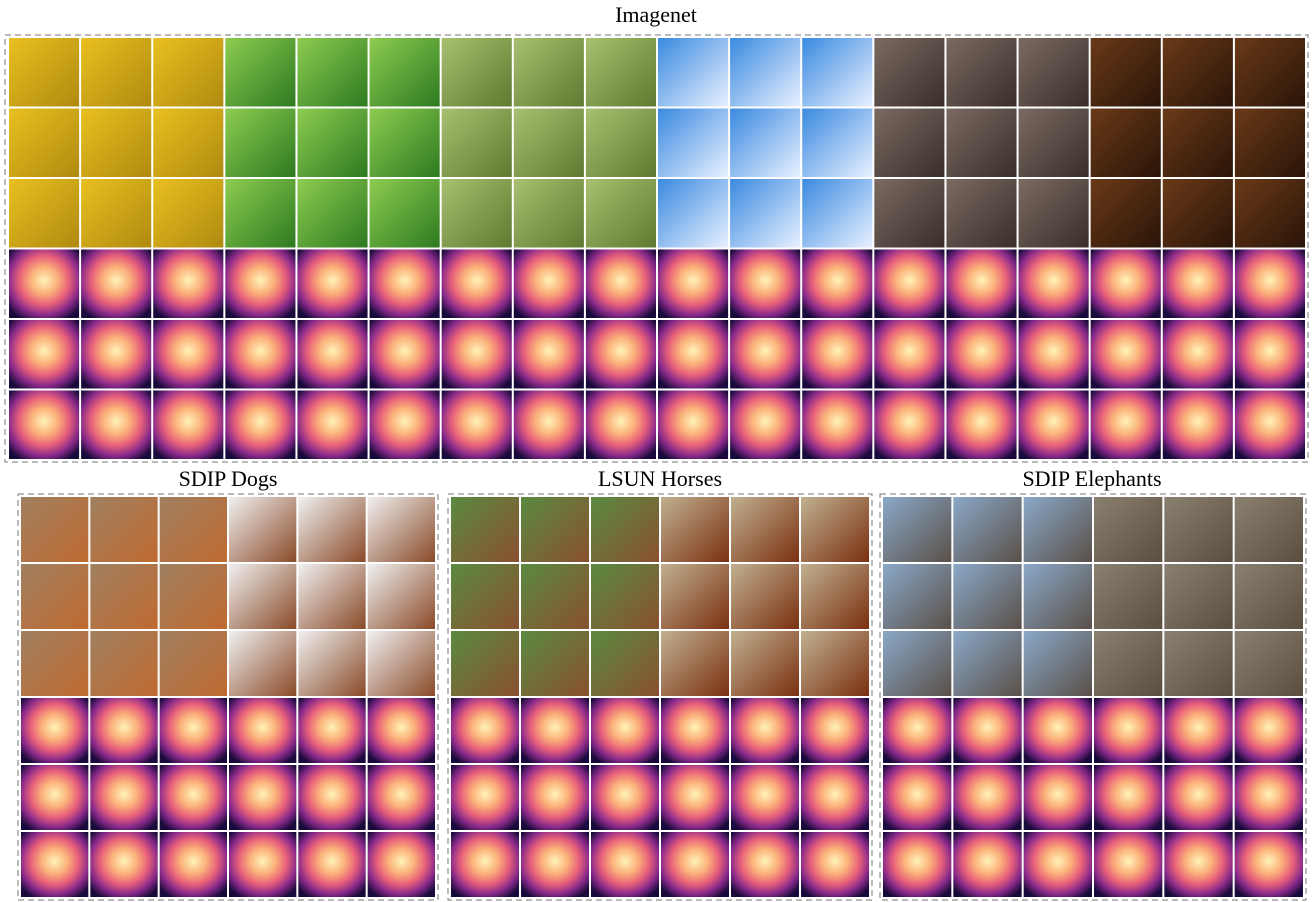 The height and width of the screenshot is (902, 1312). I want to click on panel-title: LSUN Horses, so click(660, 478).